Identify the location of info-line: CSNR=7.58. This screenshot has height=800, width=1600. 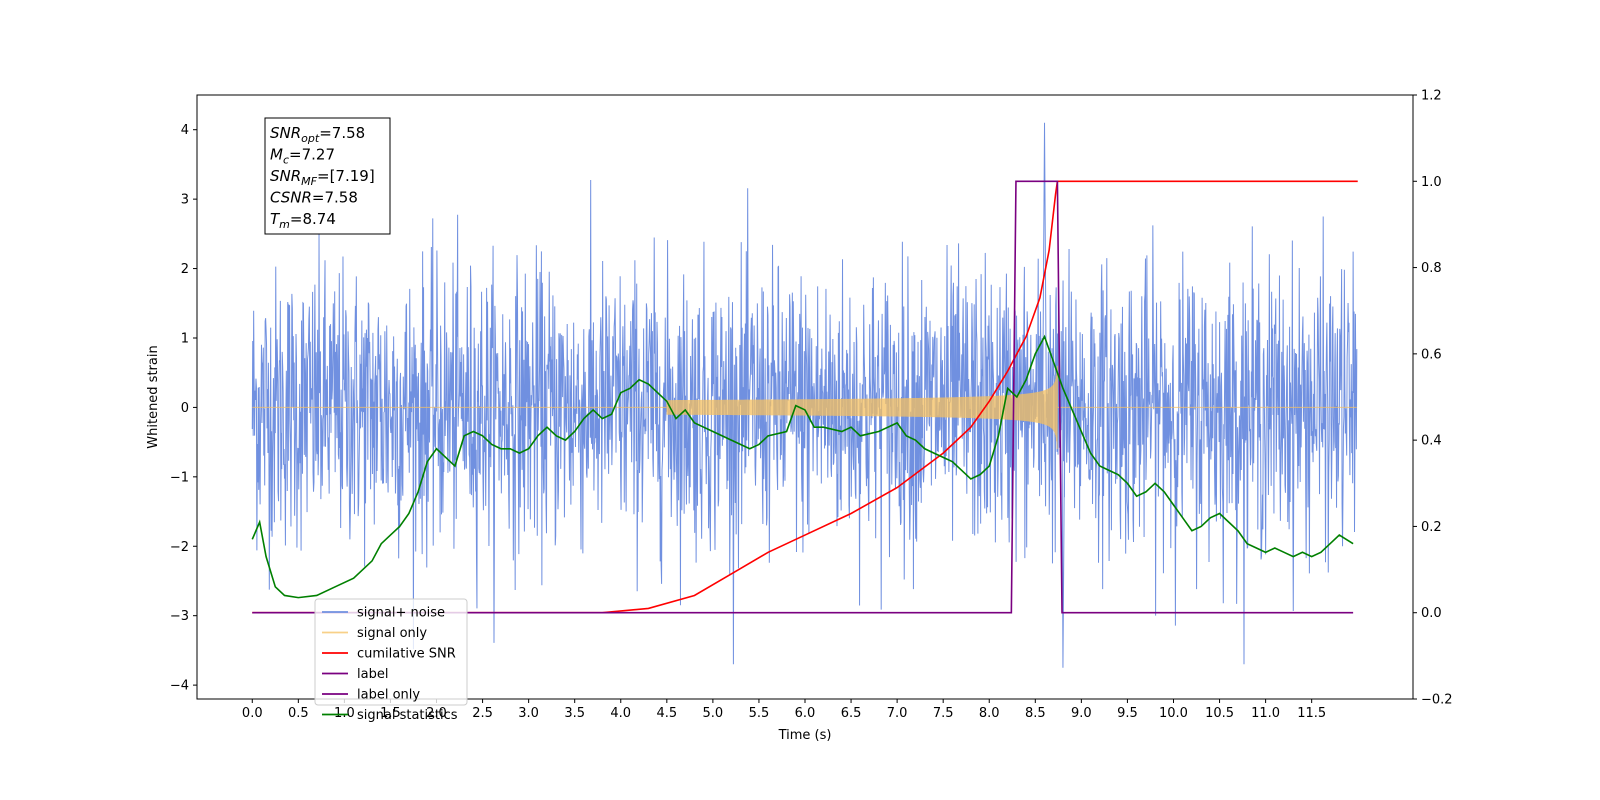
(314, 198).